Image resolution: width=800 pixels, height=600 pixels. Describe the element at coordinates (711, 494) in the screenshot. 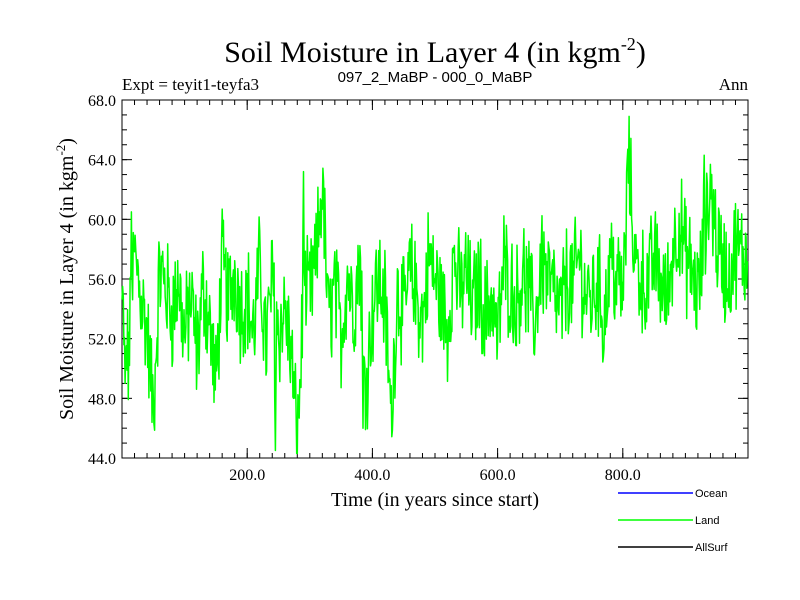

I see `legend-label-ocean: Ocean` at that location.